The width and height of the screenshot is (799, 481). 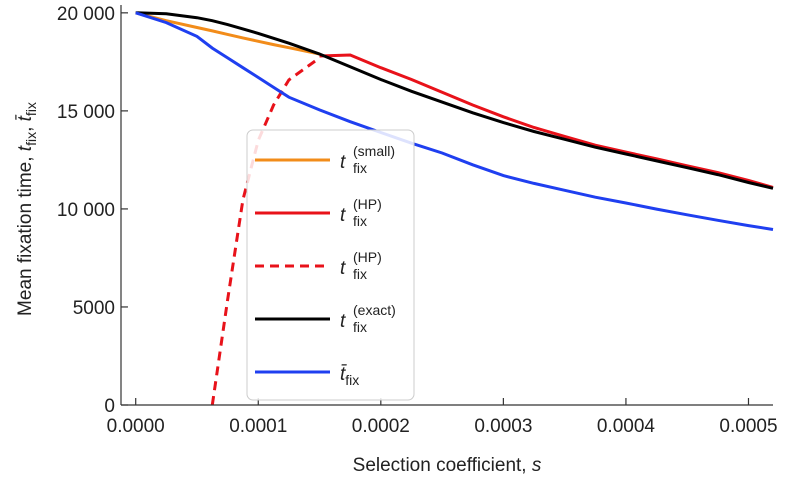 I want to click on legend-label: t̄fix, so click(x=349, y=376).